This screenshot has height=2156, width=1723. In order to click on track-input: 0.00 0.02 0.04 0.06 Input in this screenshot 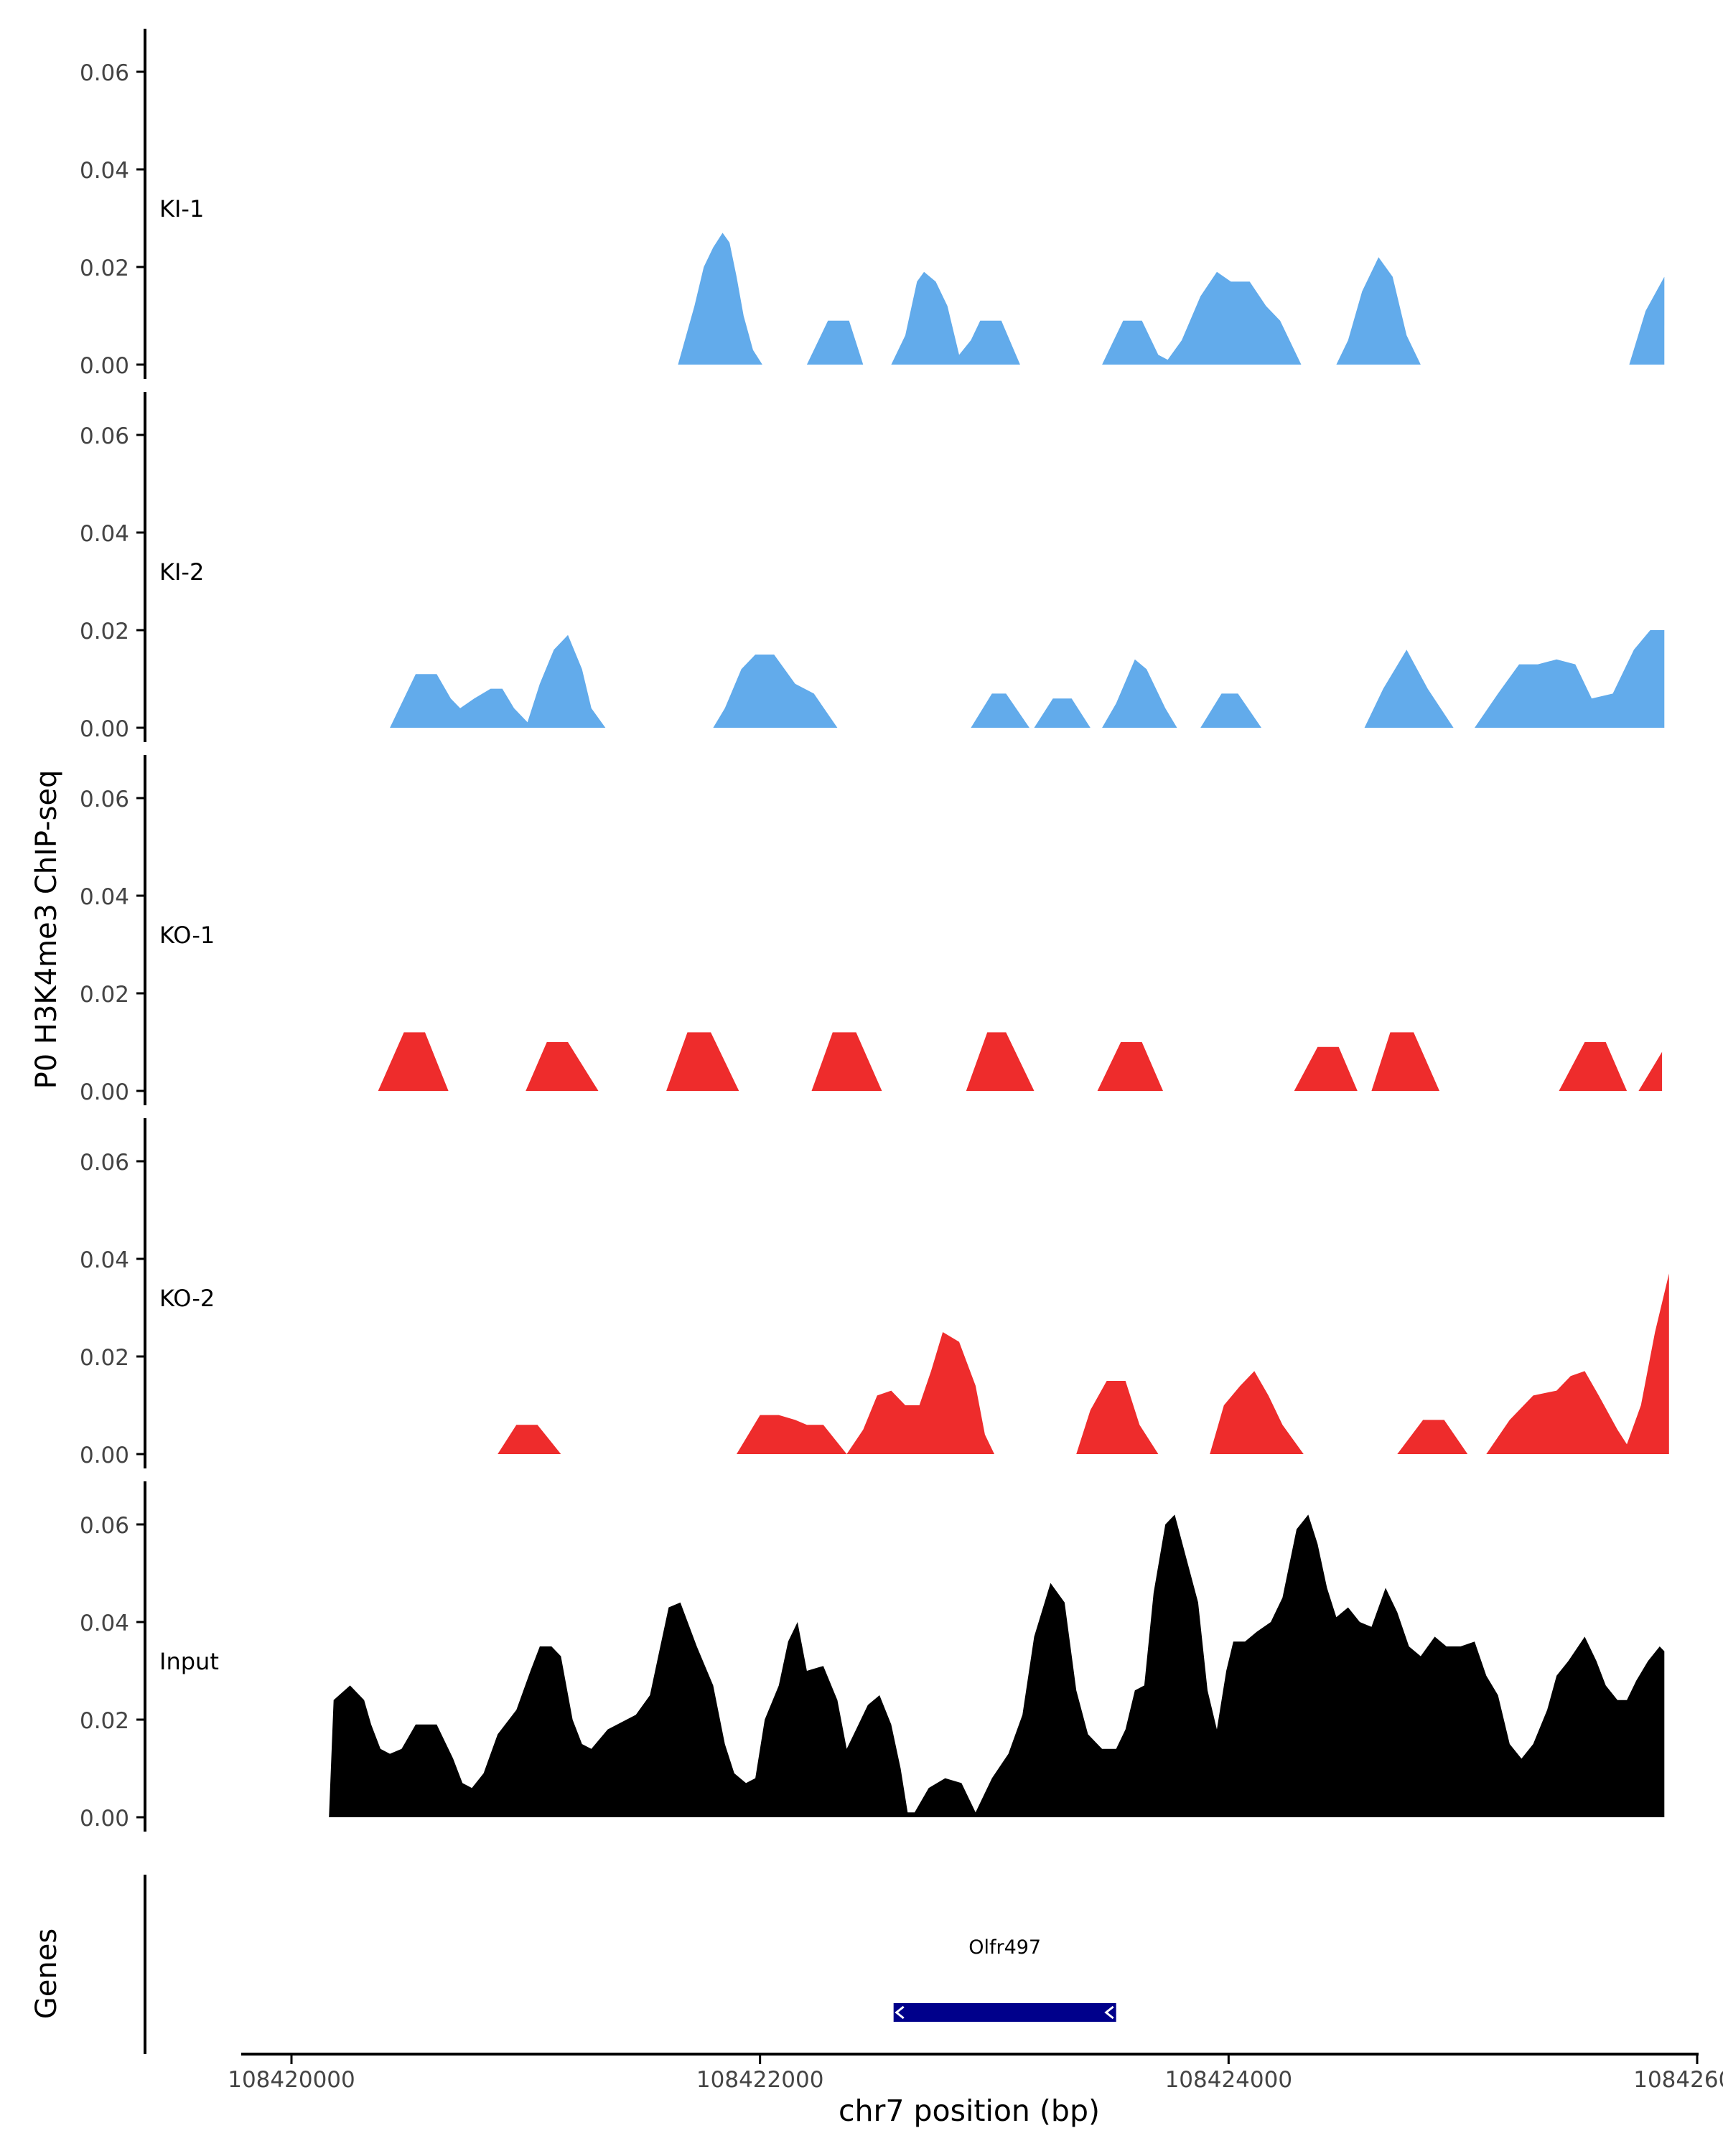, I will do `click(872, 1656)`.